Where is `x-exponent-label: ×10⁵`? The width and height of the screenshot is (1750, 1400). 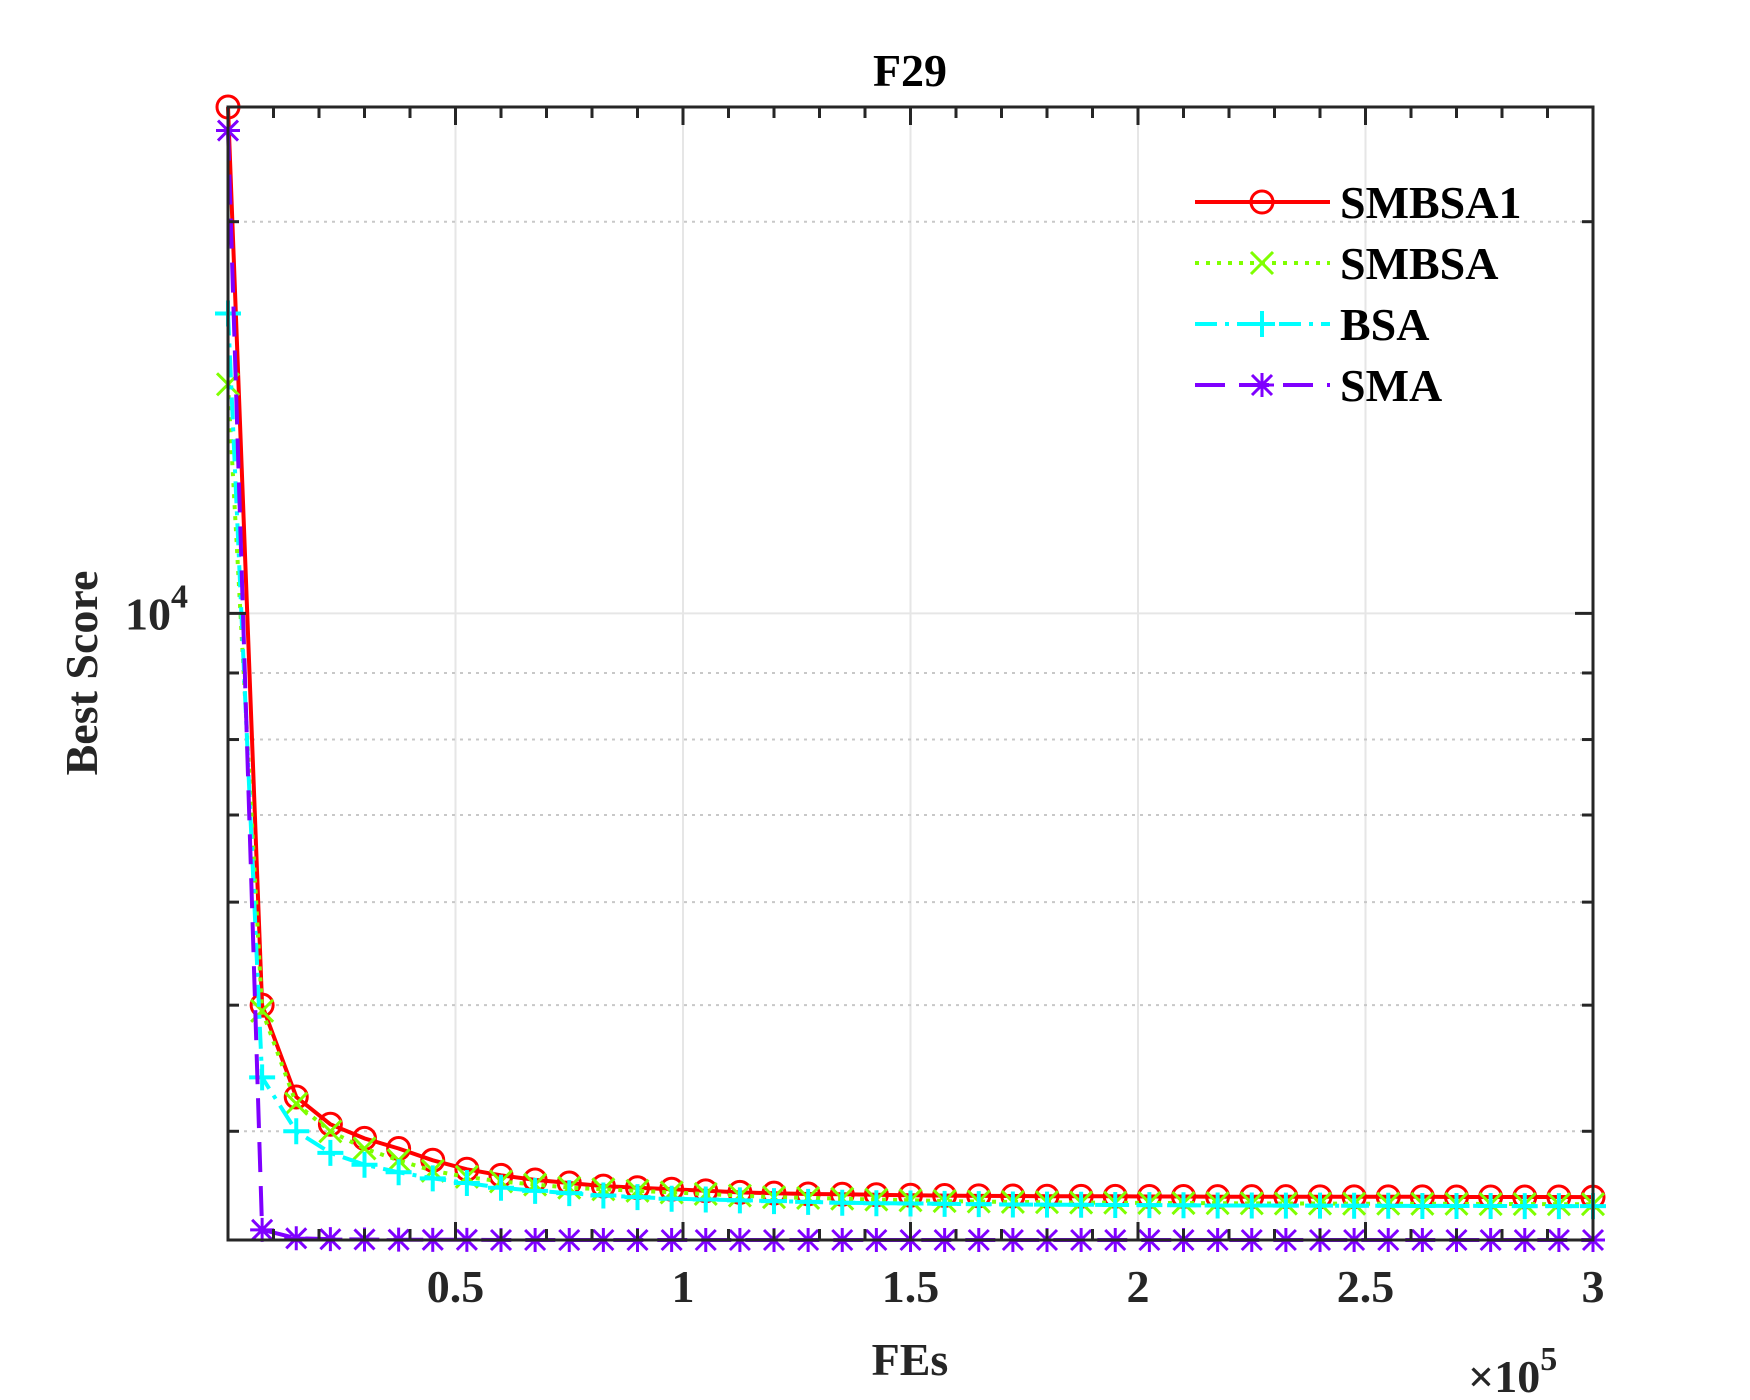 x-exponent-label: ×10⁵ is located at coordinates (1512, 1370).